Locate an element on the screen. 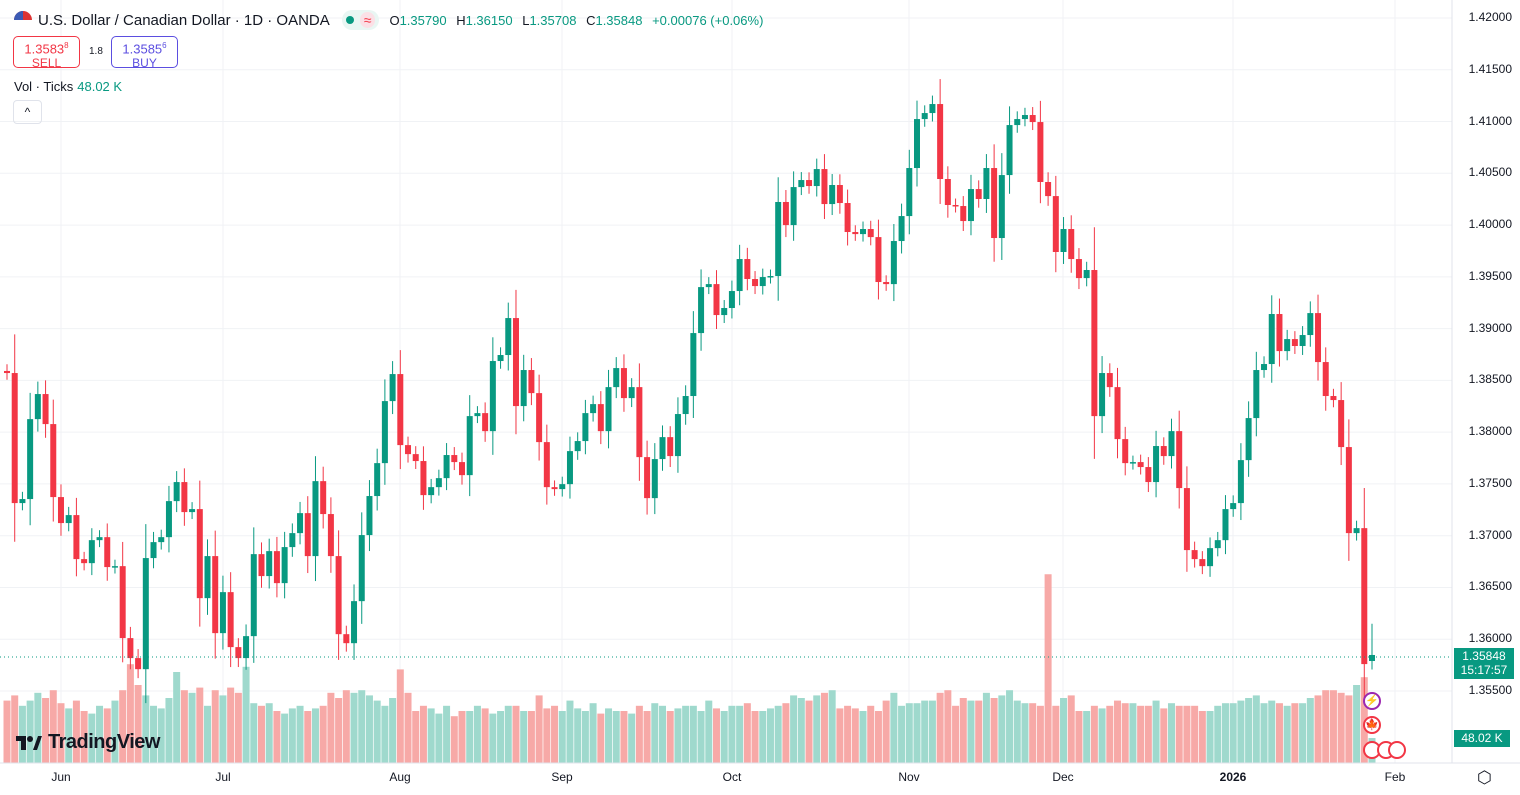 The image size is (1520, 795). bar-countdown: 15:17:57 is located at coordinates (1484, 670).